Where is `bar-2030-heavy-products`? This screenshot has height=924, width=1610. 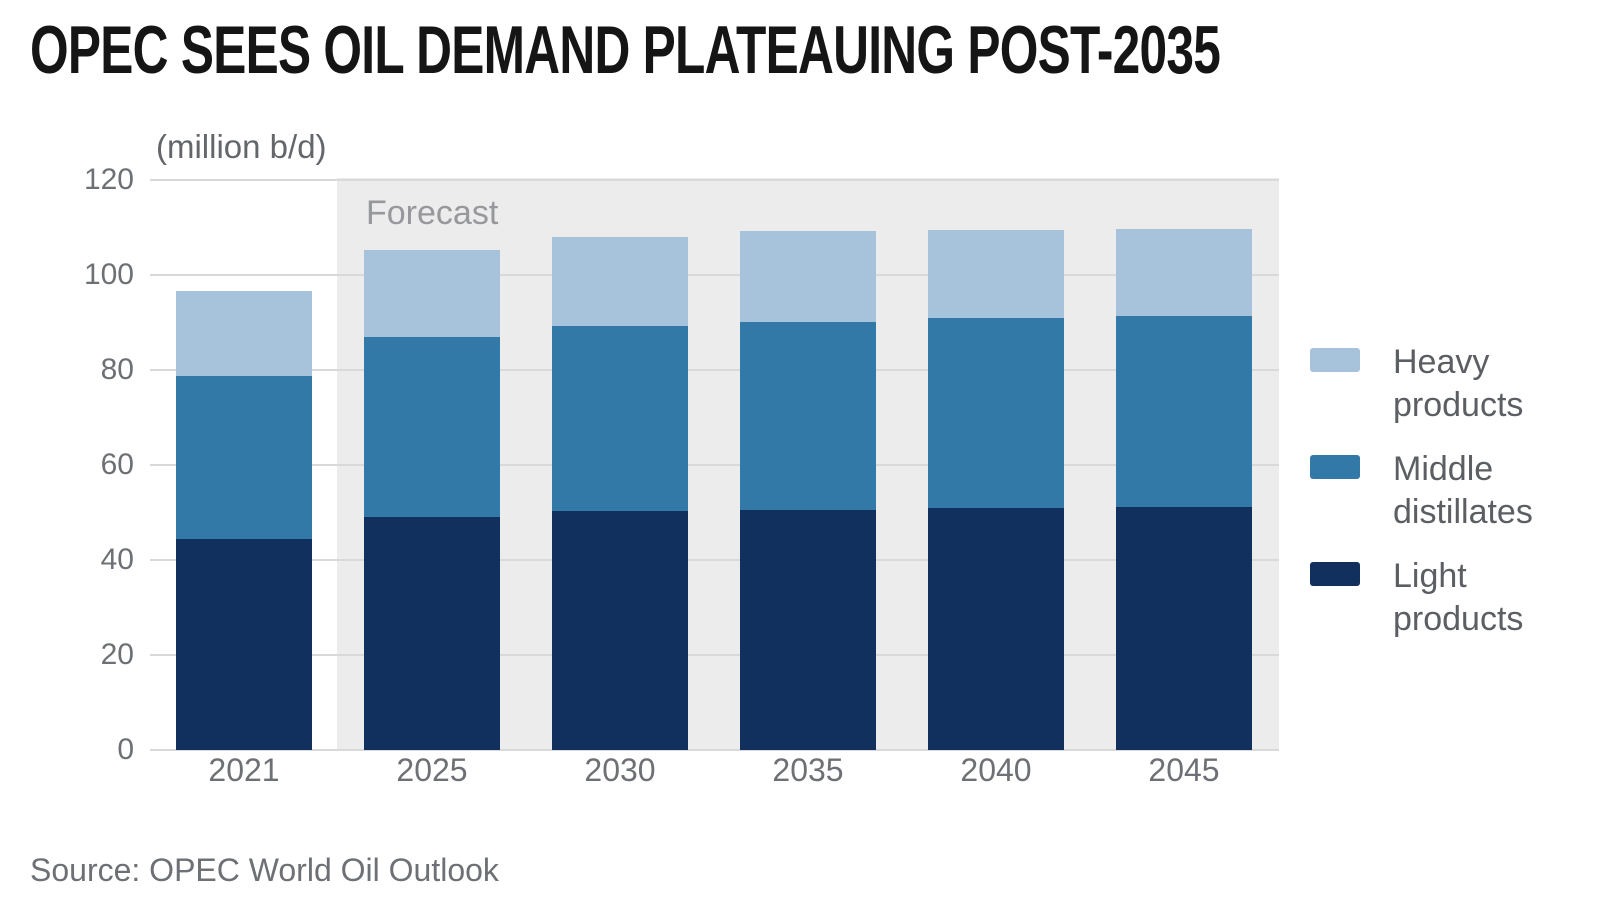 bar-2030-heavy-products is located at coordinates (620, 281).